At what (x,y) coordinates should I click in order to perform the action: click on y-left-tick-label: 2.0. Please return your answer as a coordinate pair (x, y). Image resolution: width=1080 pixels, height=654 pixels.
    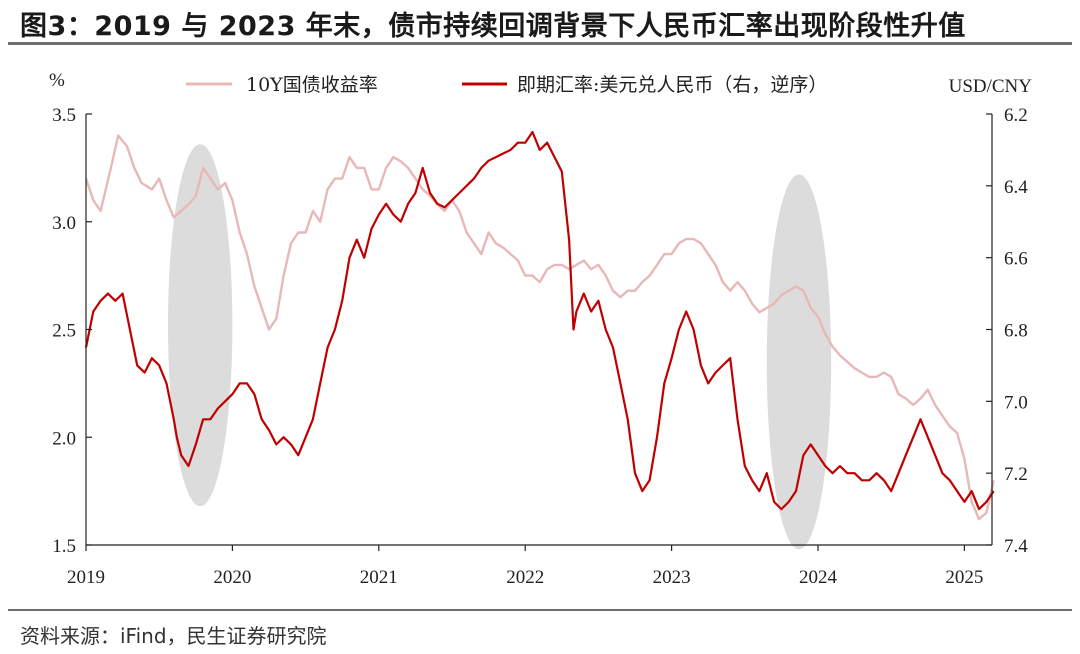
    Looking at the image, I should click on (64, 438).